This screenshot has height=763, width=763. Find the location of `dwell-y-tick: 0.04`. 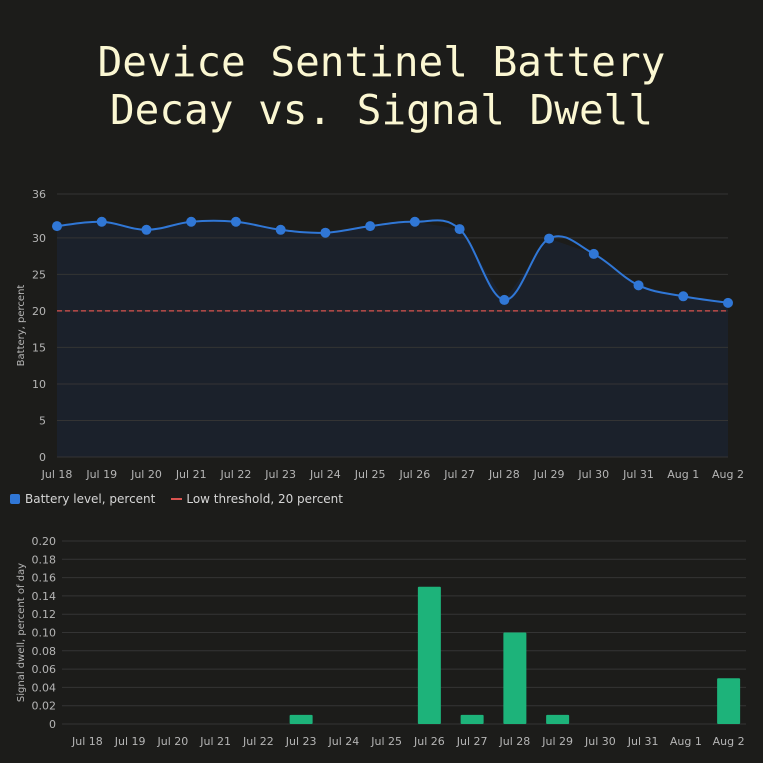

dwell-y-tick: 0.04 is located at coordinates (44, 687).